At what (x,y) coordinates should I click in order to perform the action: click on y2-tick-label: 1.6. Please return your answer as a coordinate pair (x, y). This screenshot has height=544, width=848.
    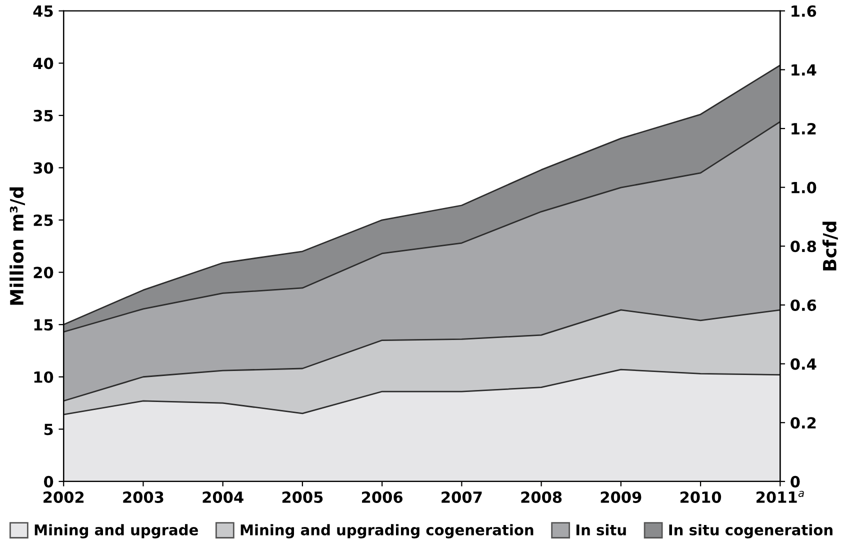
    Looking at the image, I should click on (804, 11).